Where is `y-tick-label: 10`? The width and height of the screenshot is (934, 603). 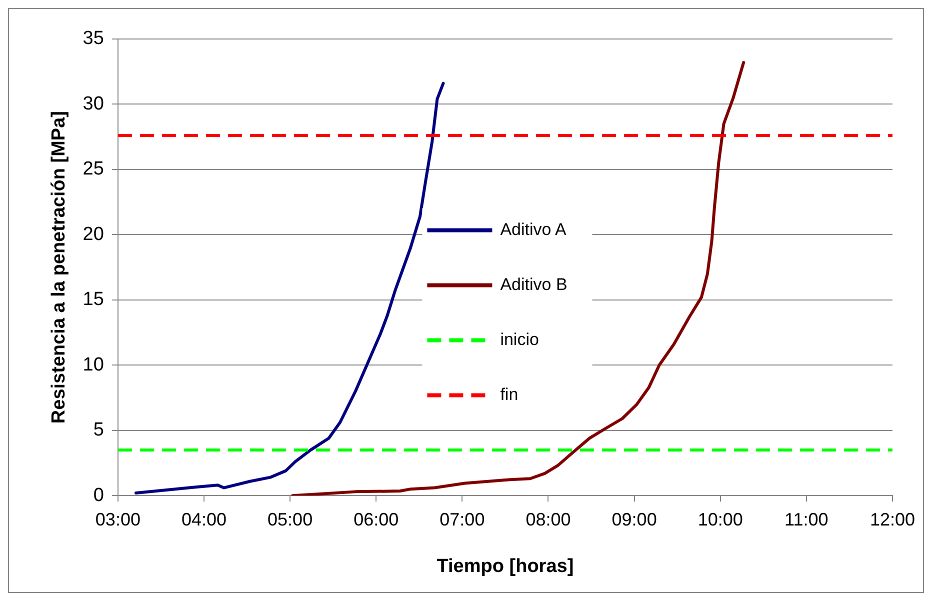 y-tick-label: 10 is located at coordinates (93, 365).